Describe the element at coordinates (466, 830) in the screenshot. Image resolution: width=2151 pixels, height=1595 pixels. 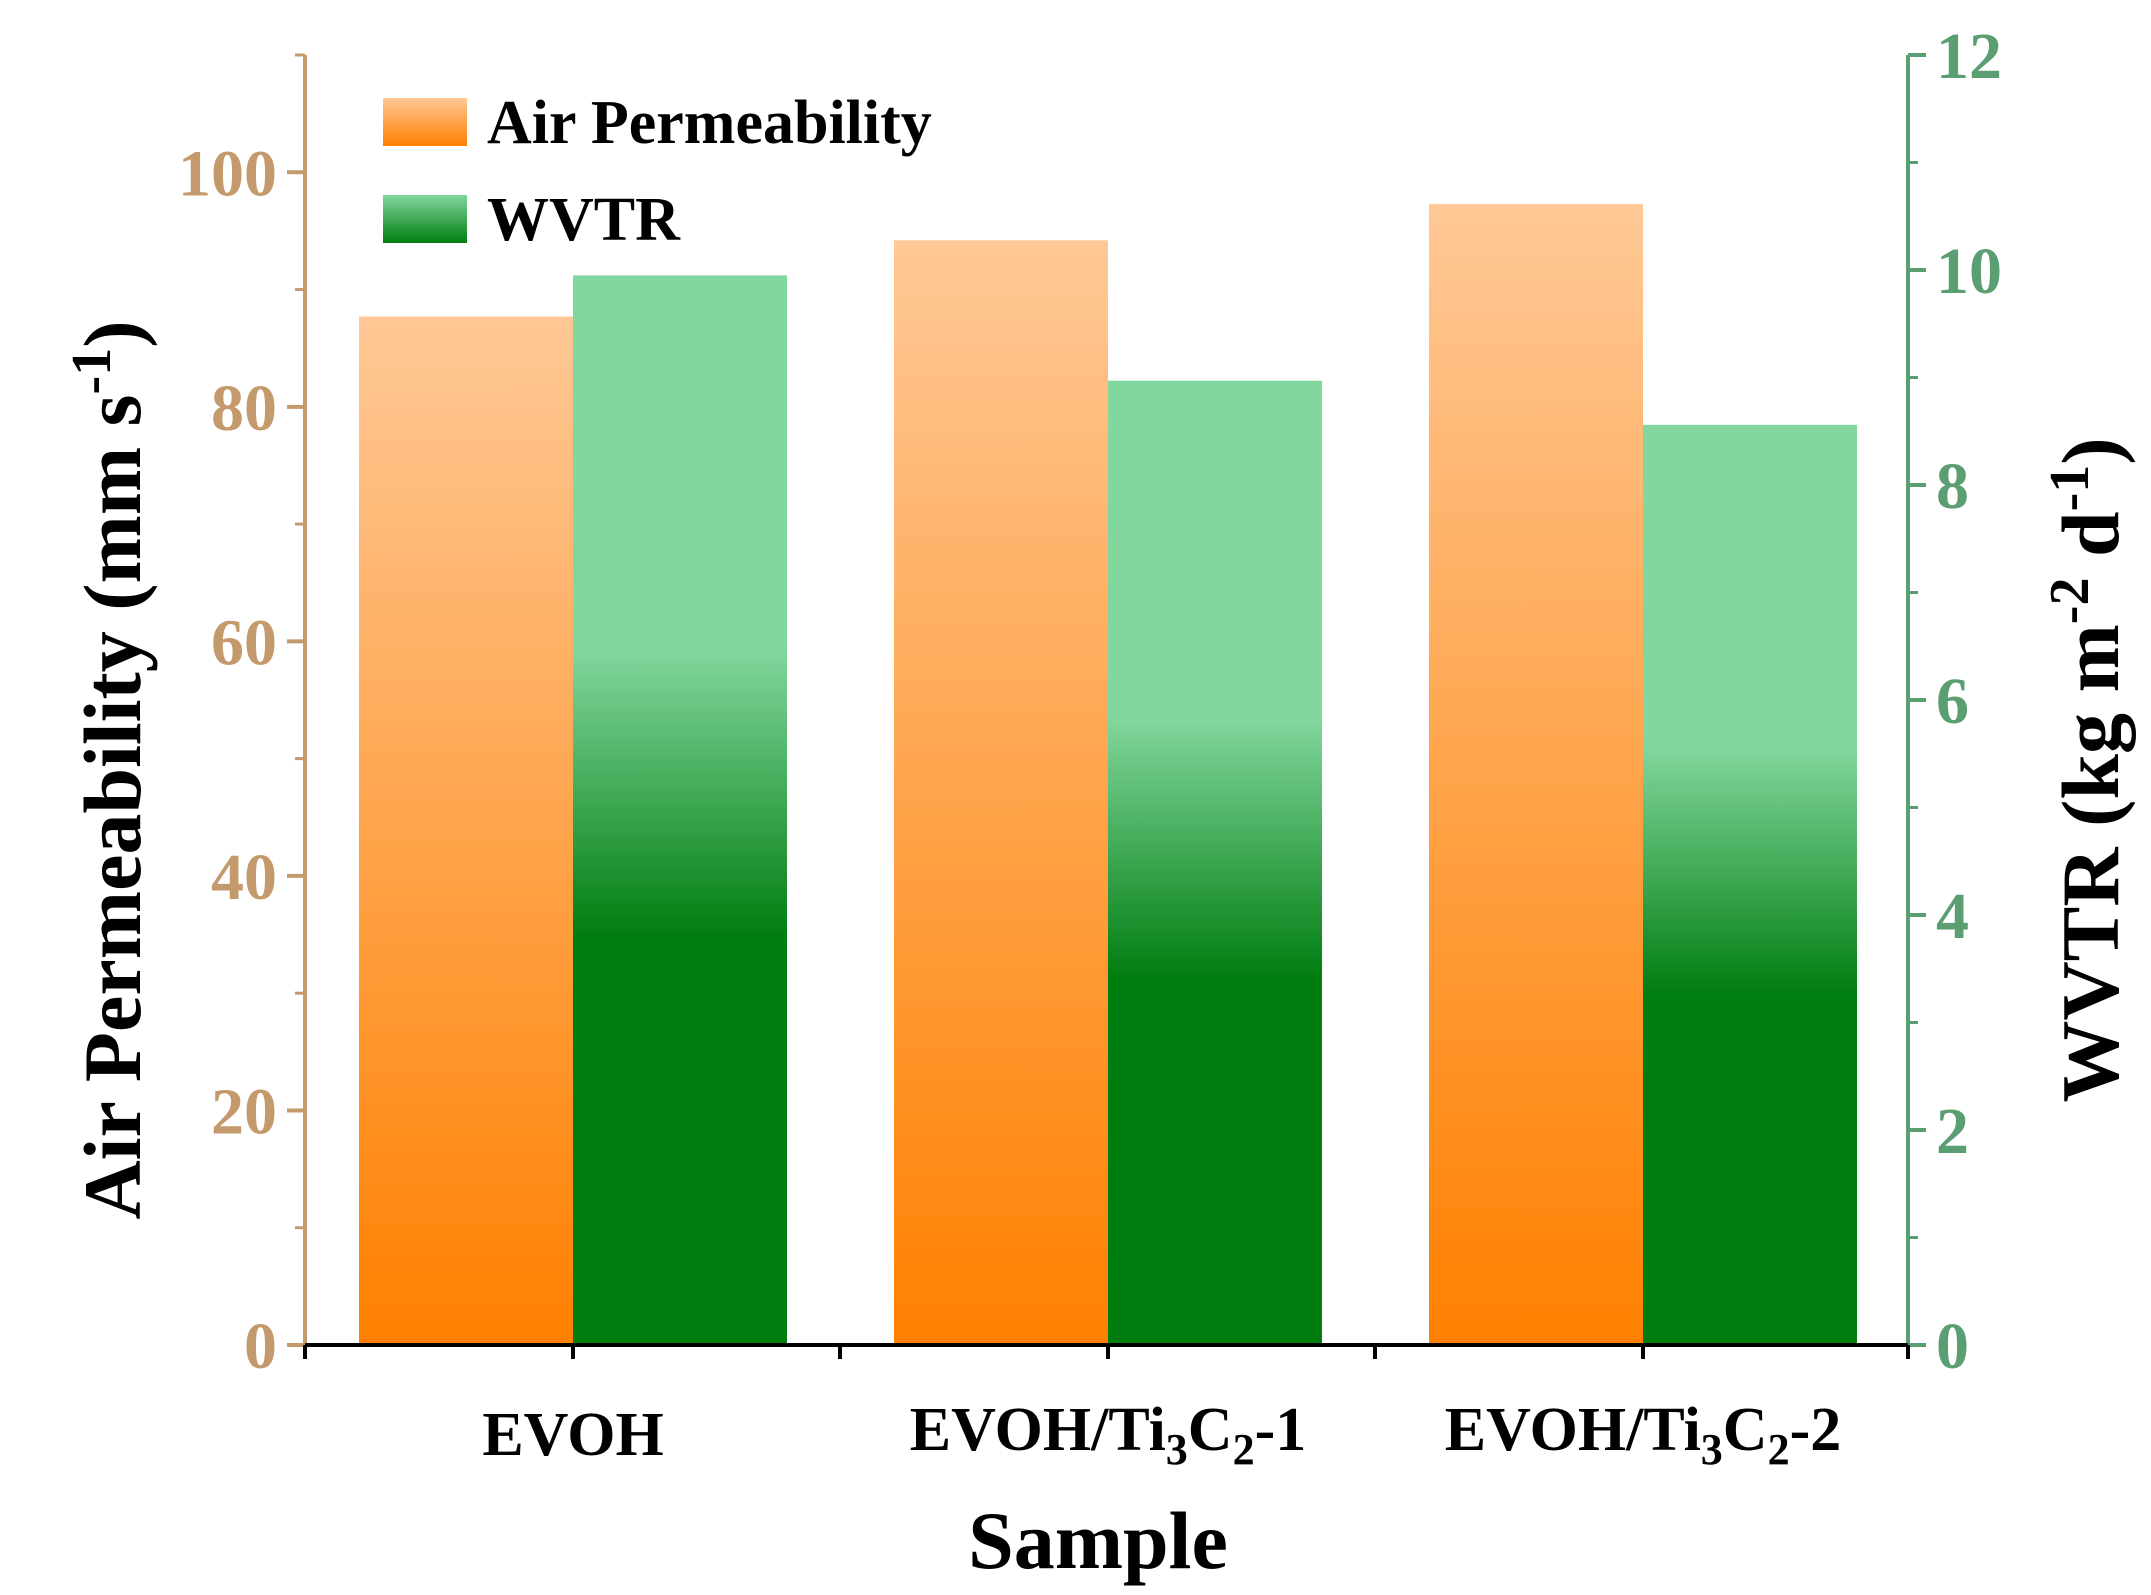
I see `bar-air-permeability-evoh` at that location.